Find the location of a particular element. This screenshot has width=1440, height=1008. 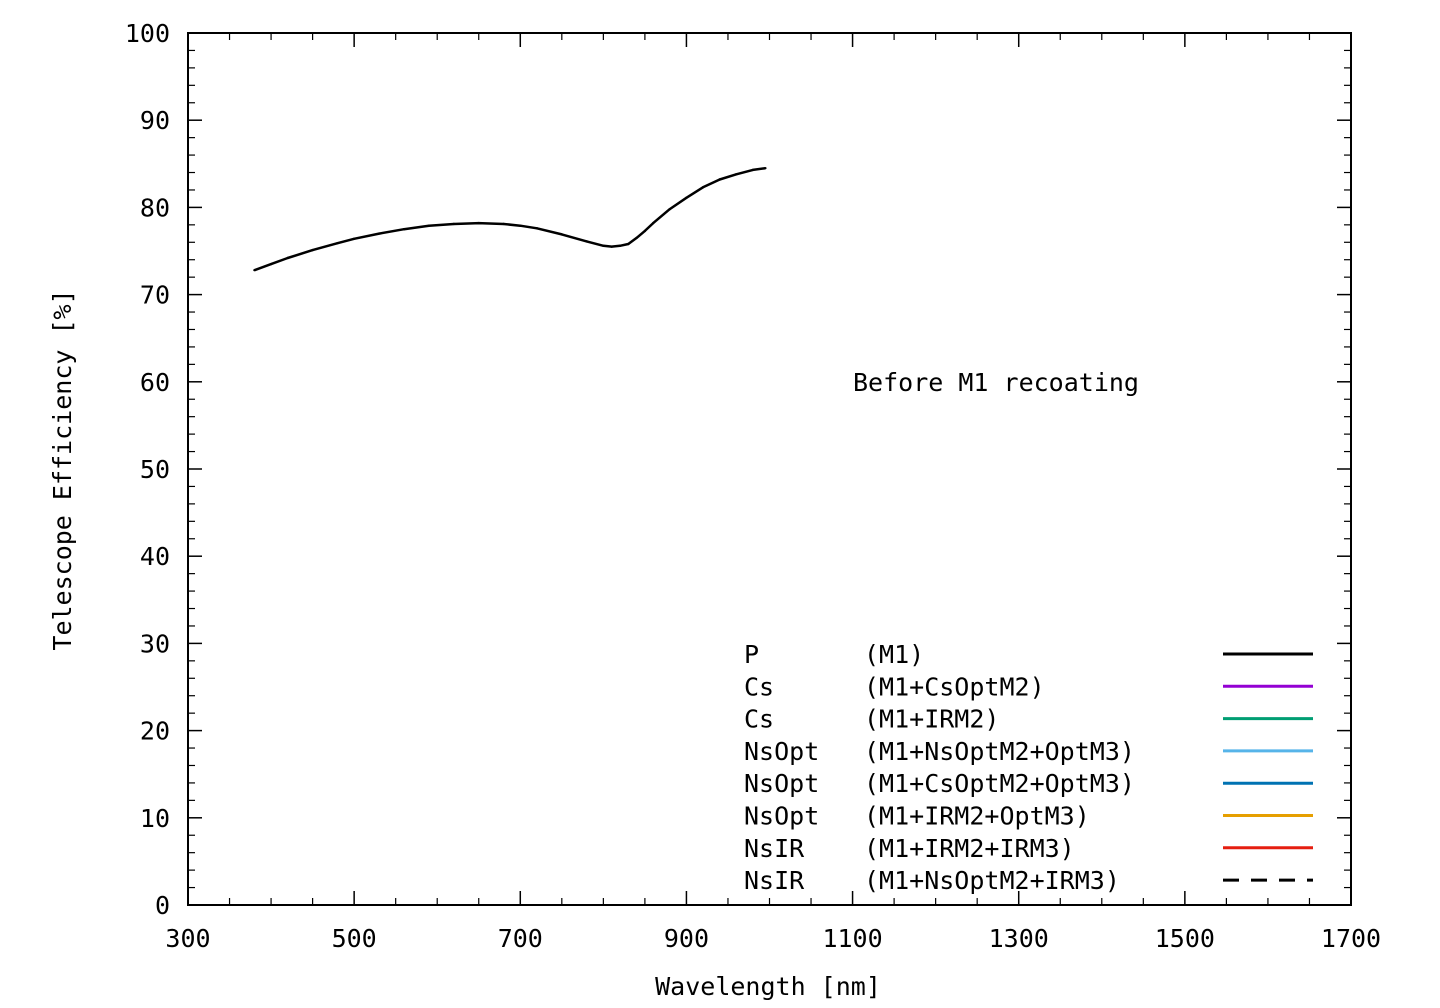

y-tick-label: 20 is located at coordinates (155, 731).